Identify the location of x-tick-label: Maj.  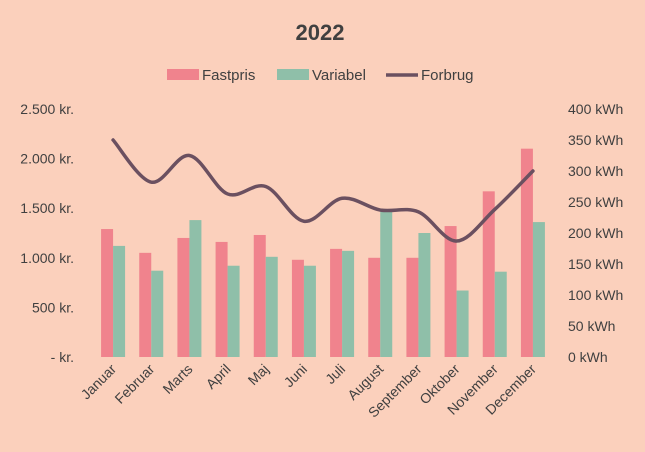
(258, 374).